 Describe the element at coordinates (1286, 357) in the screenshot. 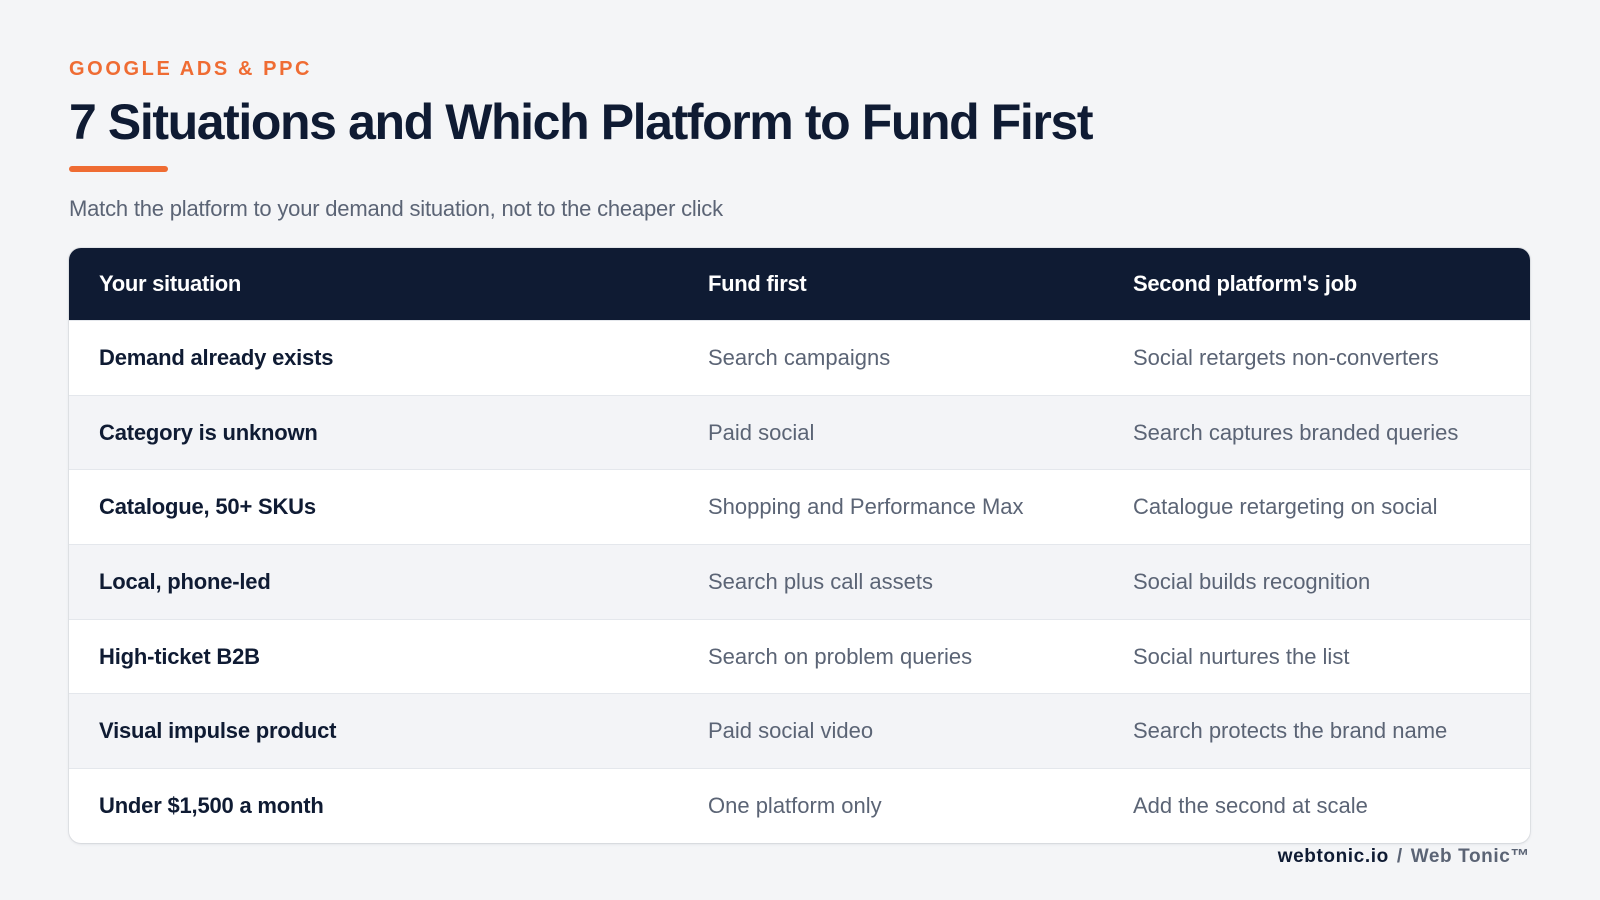

I see `second-platform-cell: Social retargets non-converters` at that location.